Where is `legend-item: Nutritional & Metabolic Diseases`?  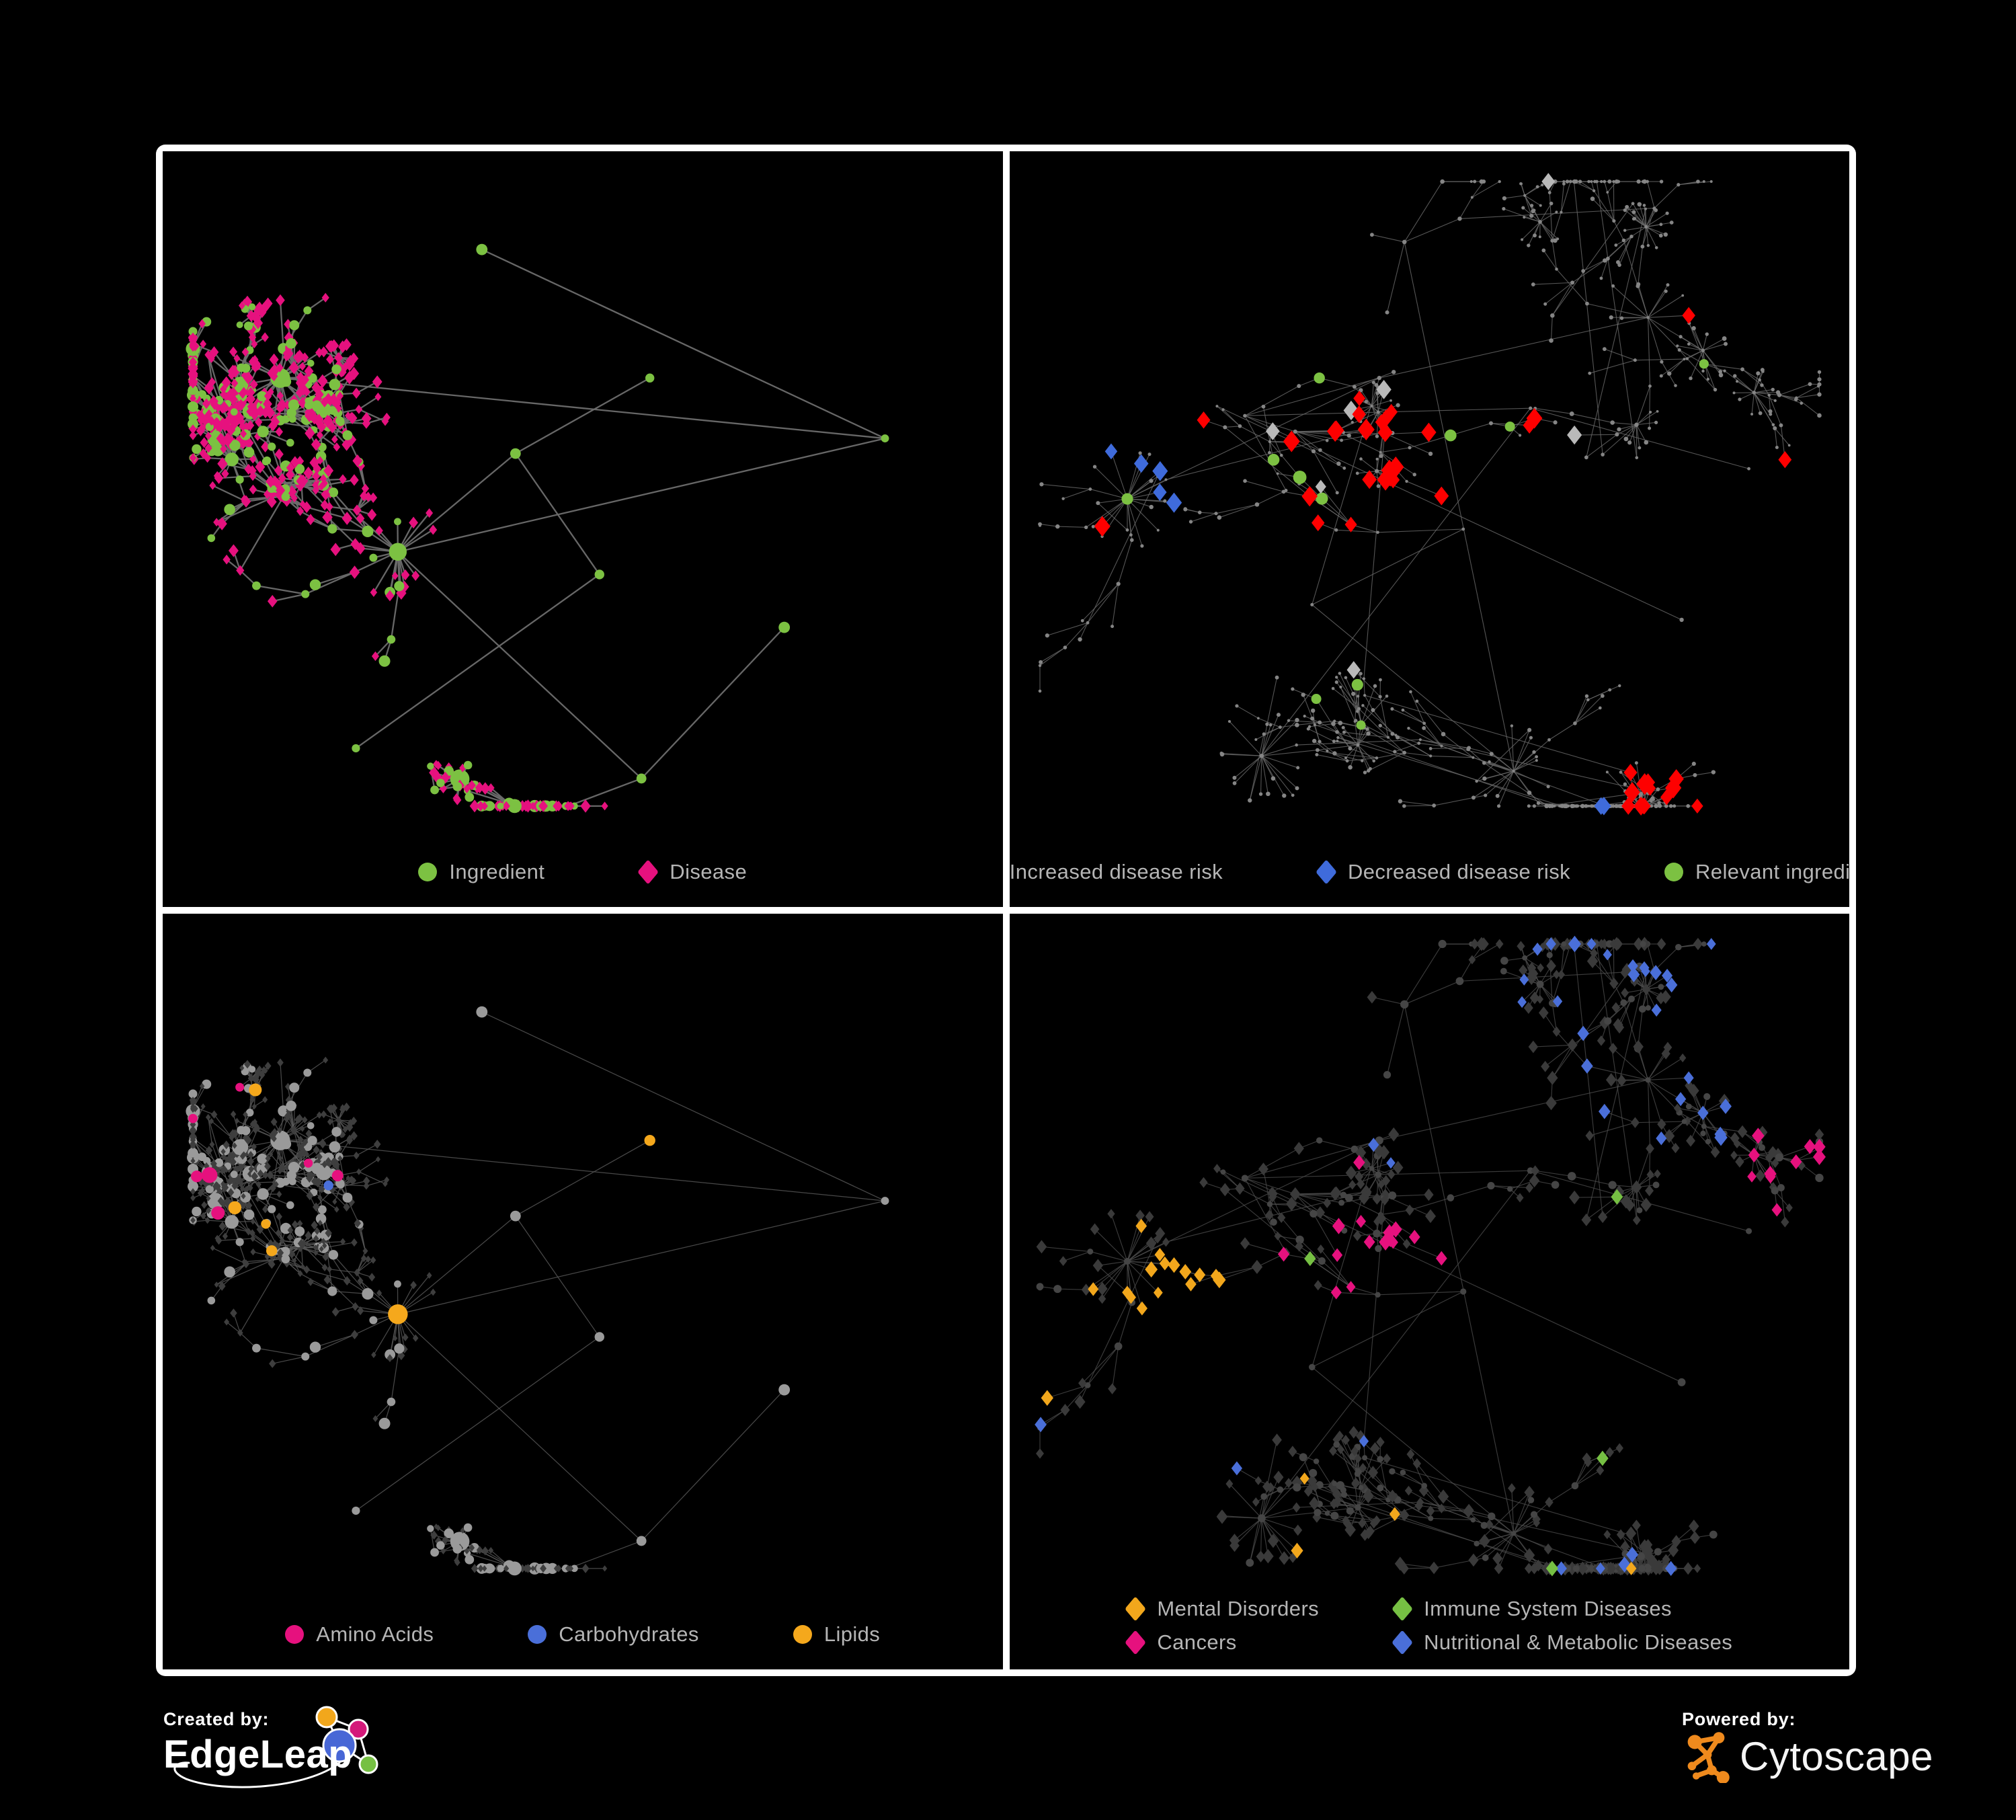
legend-item: Nutritional & Metabolic Diseases is located at coordinates (1562, 1642).